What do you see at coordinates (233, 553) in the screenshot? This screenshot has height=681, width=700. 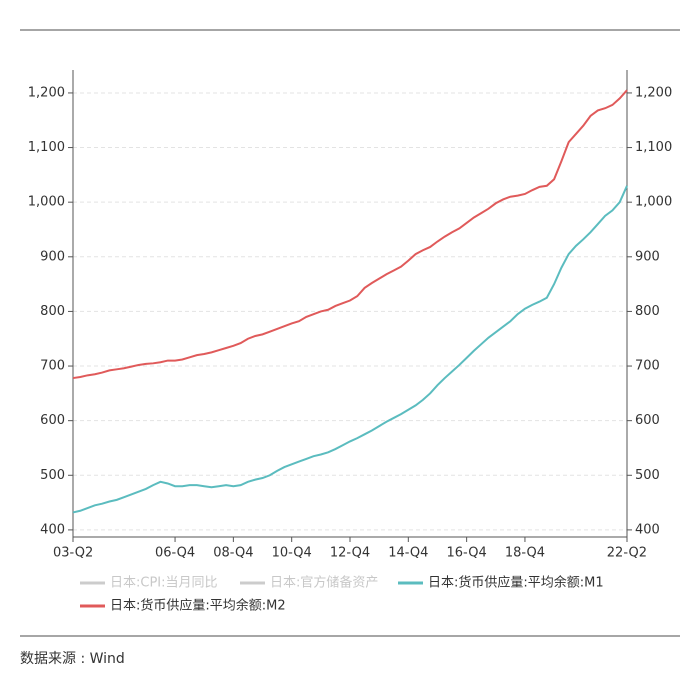 I see `x-tick-label: 08-Q4` at bounding box center [233, 553].